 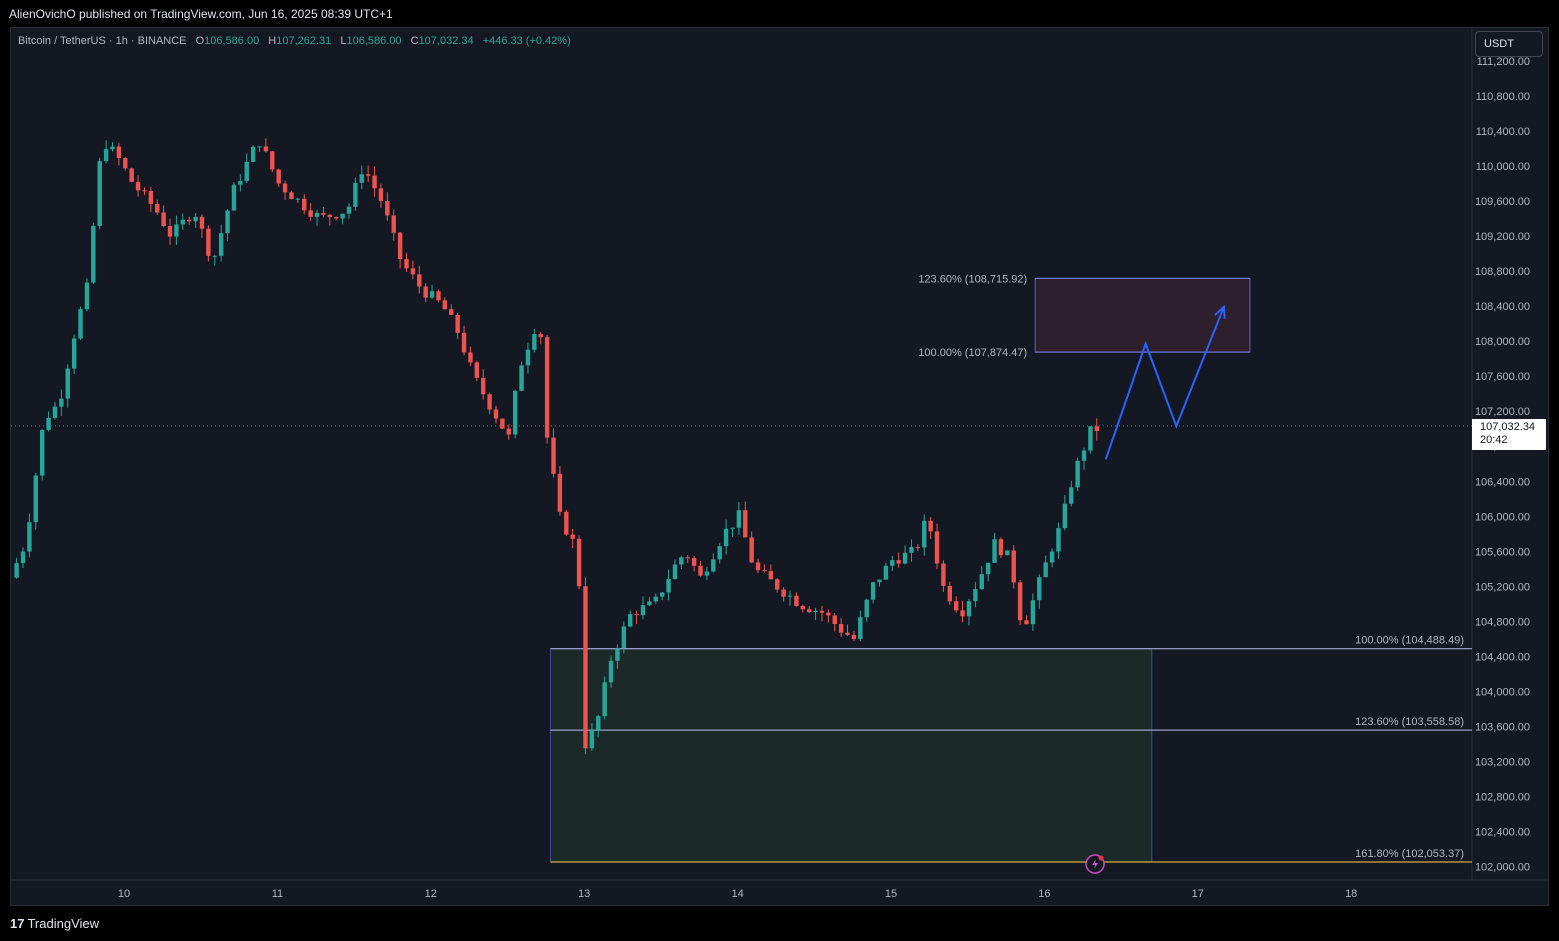 I want to click on projection-arrowhead, so click(x=1220, y=311).